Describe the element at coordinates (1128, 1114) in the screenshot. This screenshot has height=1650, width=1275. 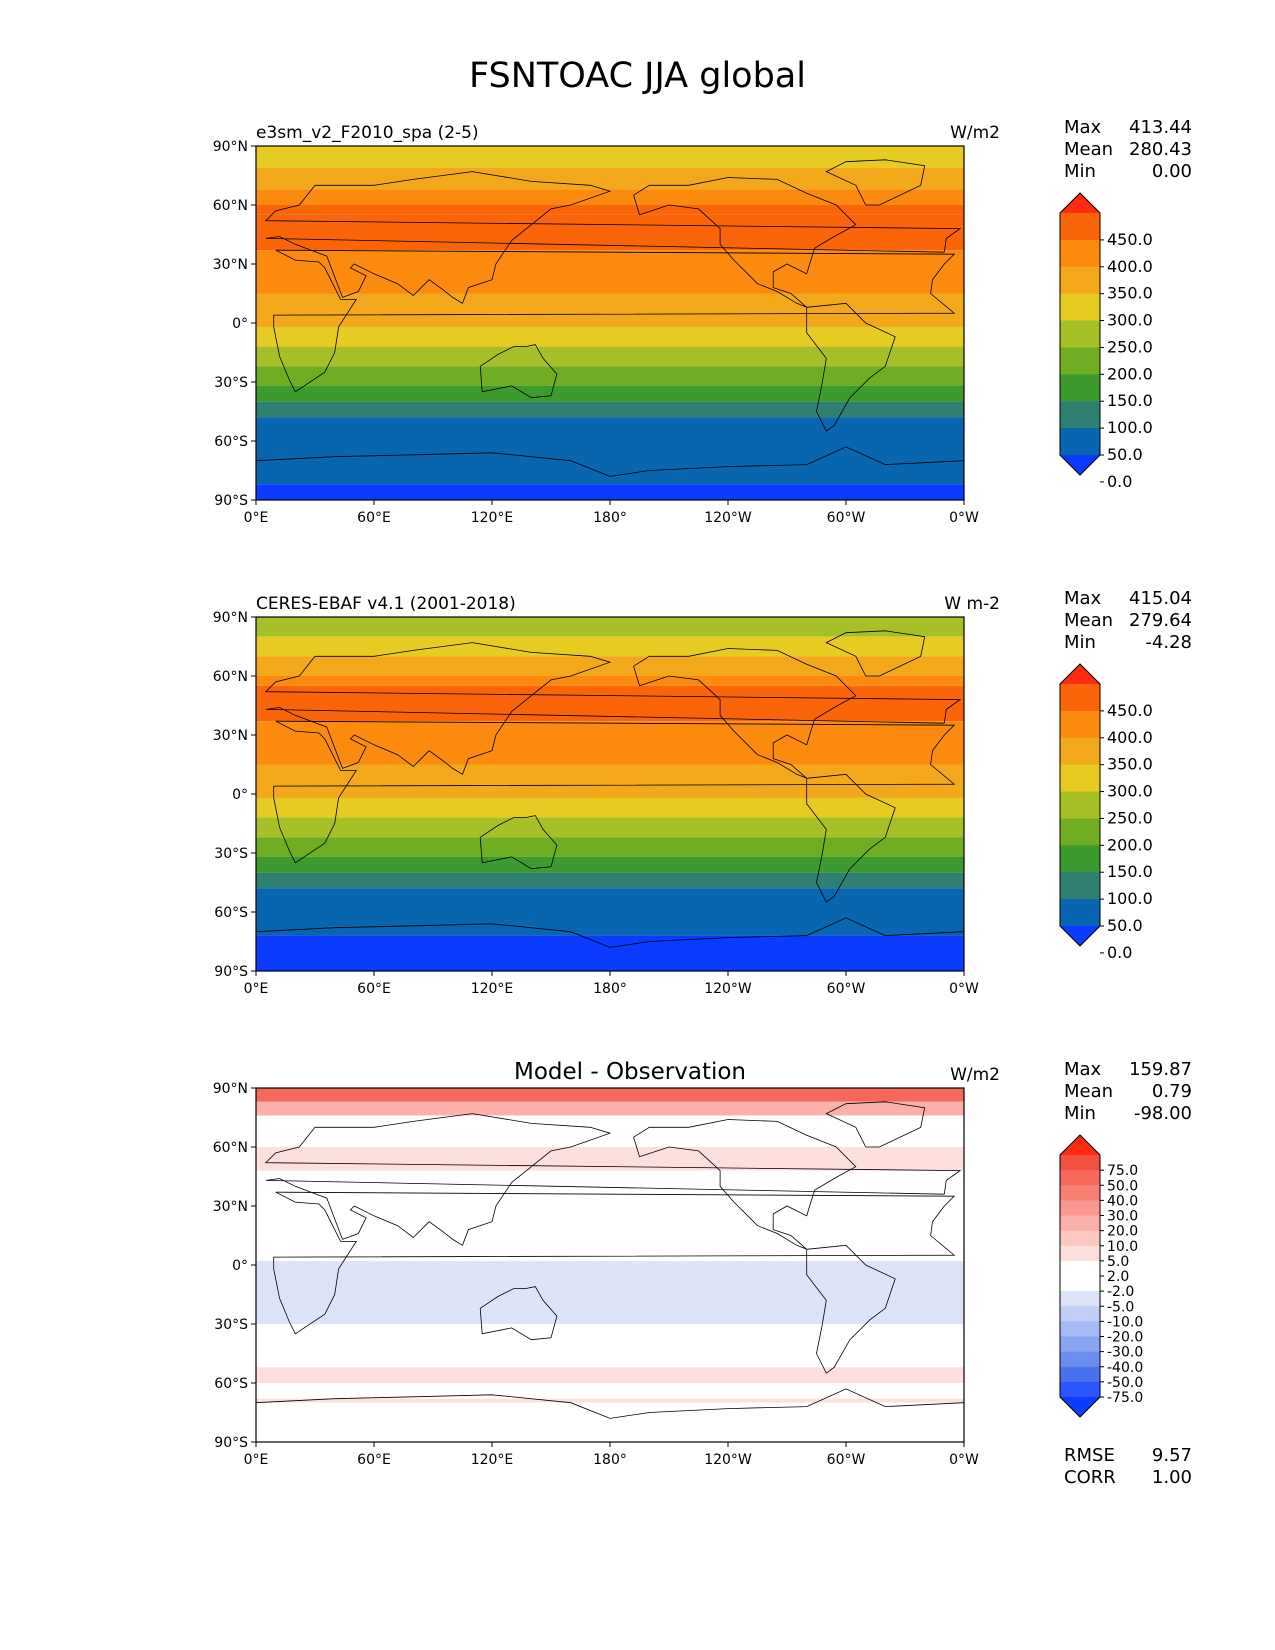
I see `stat-min: Min -98.00` at that location.